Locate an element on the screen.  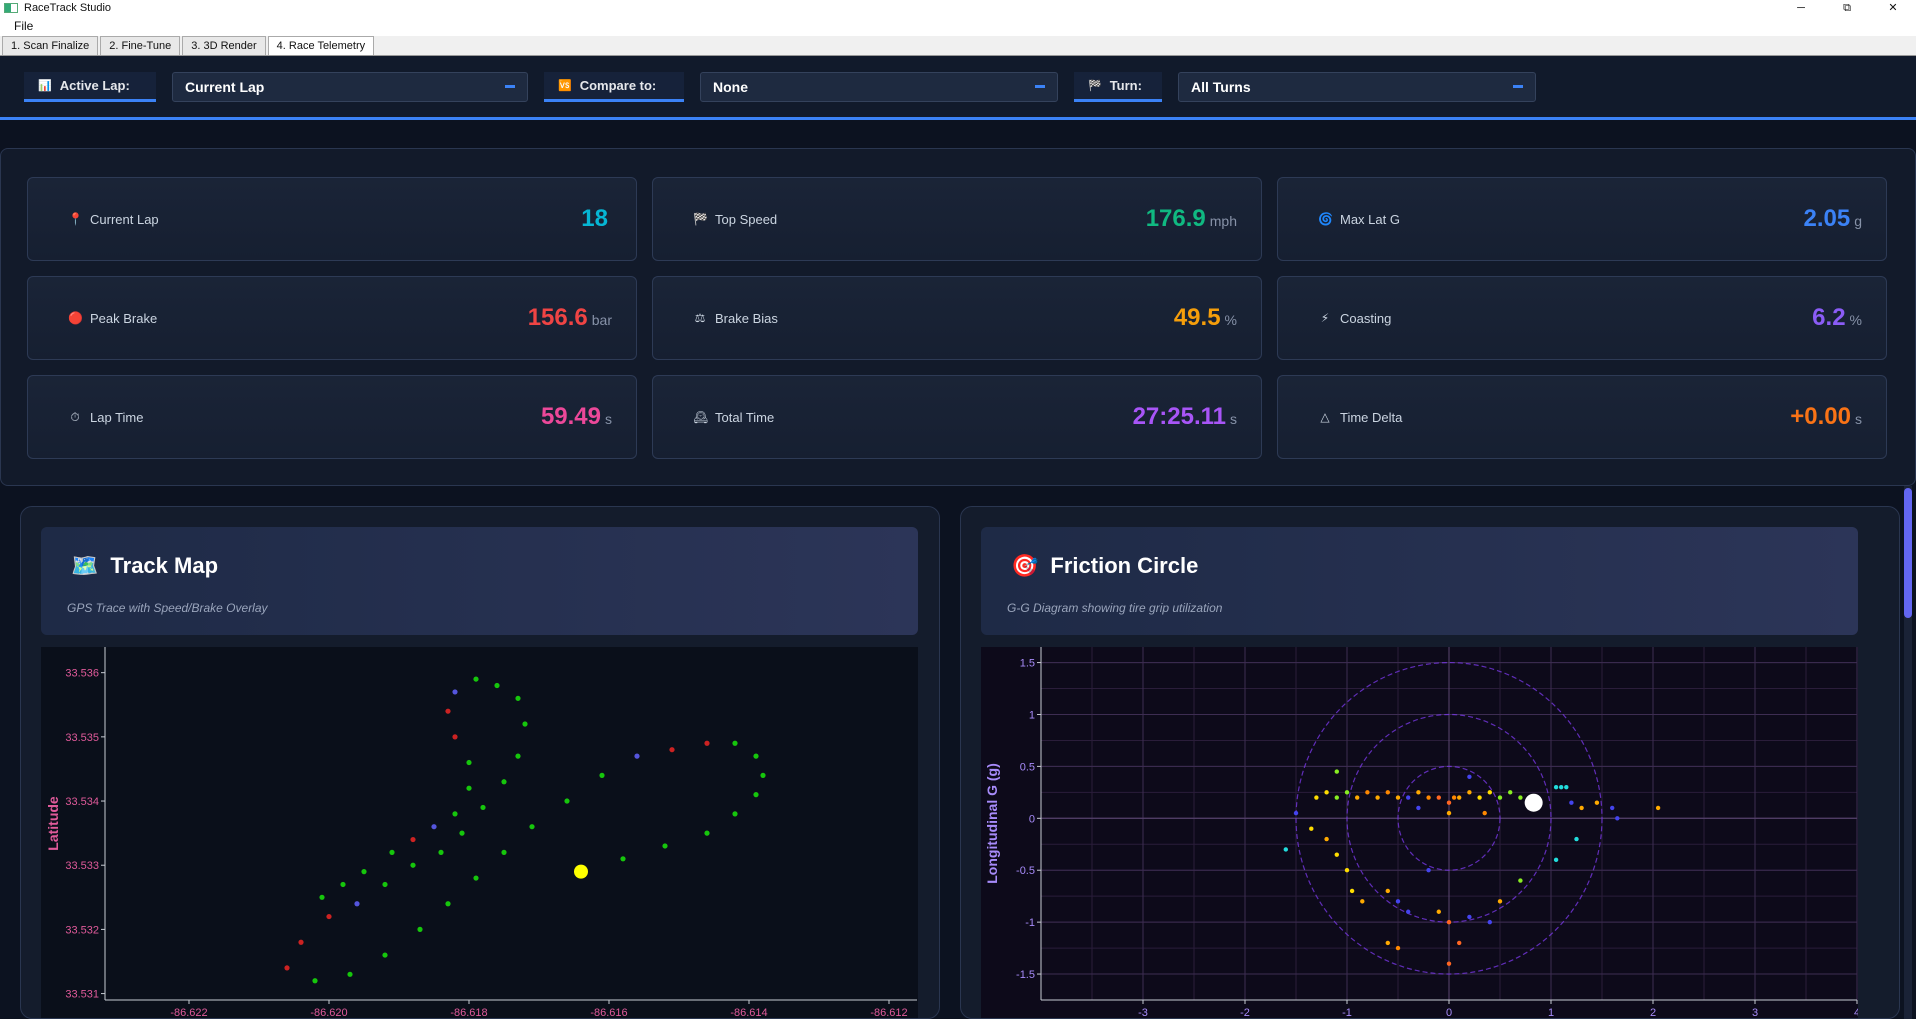
page-scrollbar is located at coordinates (1908, 752).